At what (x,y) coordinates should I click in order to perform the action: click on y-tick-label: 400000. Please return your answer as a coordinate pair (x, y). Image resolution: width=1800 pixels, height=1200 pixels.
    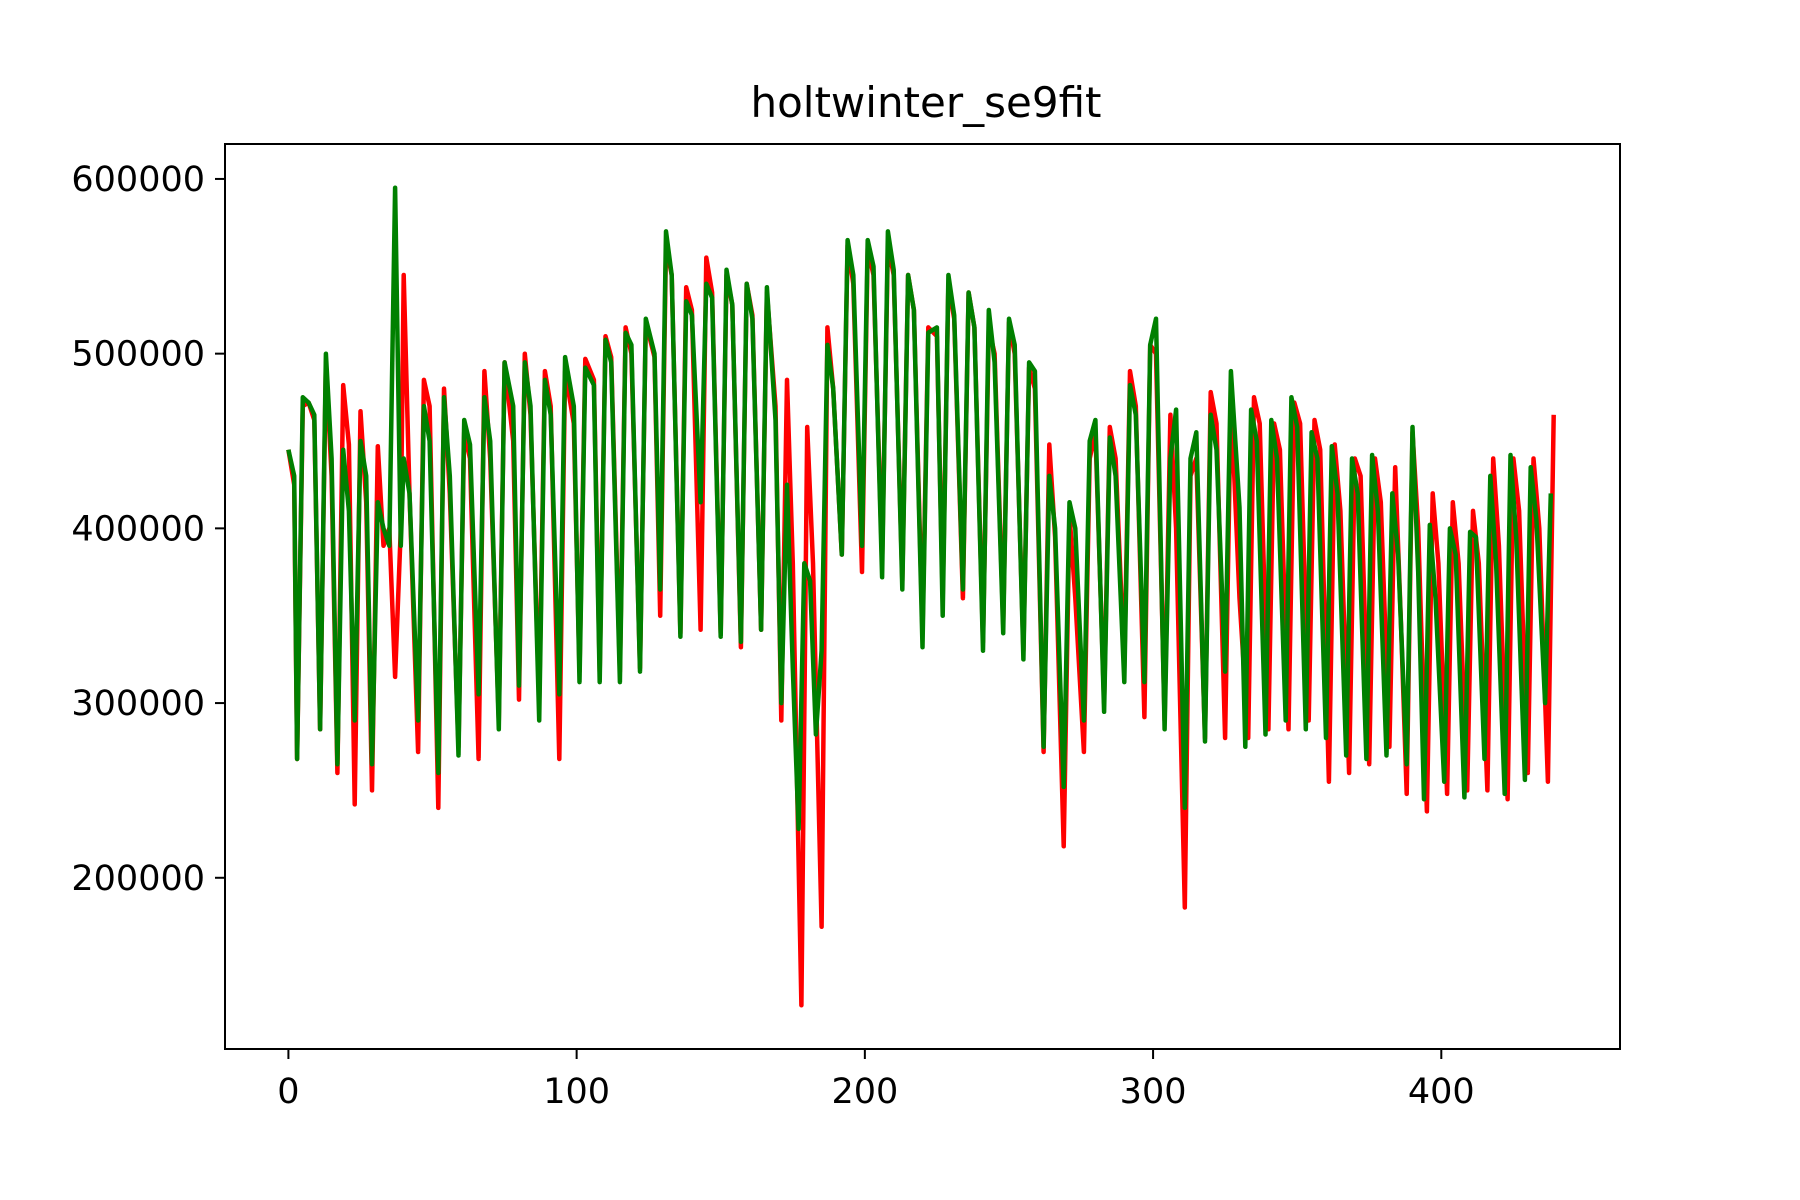
    Looking at the image, I should click on (138, 529).